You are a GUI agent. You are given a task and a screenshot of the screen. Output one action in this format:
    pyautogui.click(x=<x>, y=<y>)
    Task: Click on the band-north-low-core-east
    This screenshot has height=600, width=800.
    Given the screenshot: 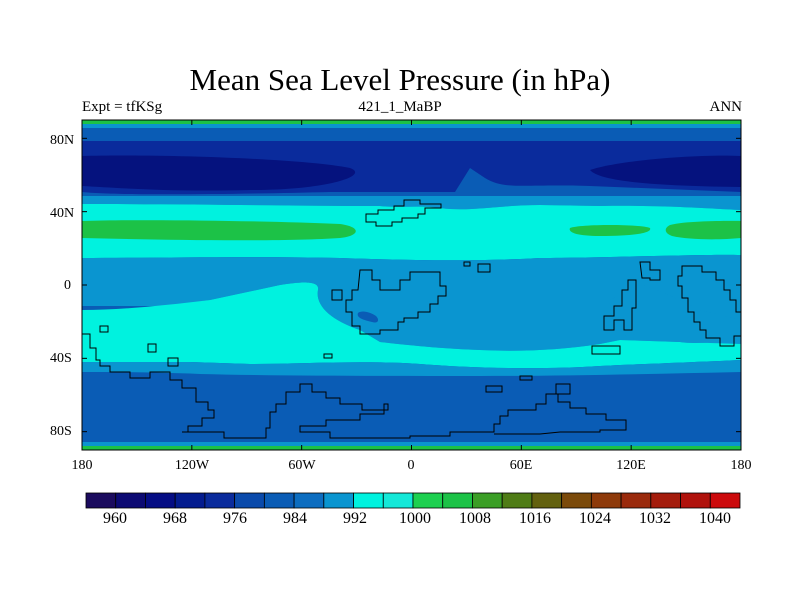 What is the action you would take?
    pyautogui.click(x=665, y=171)
    